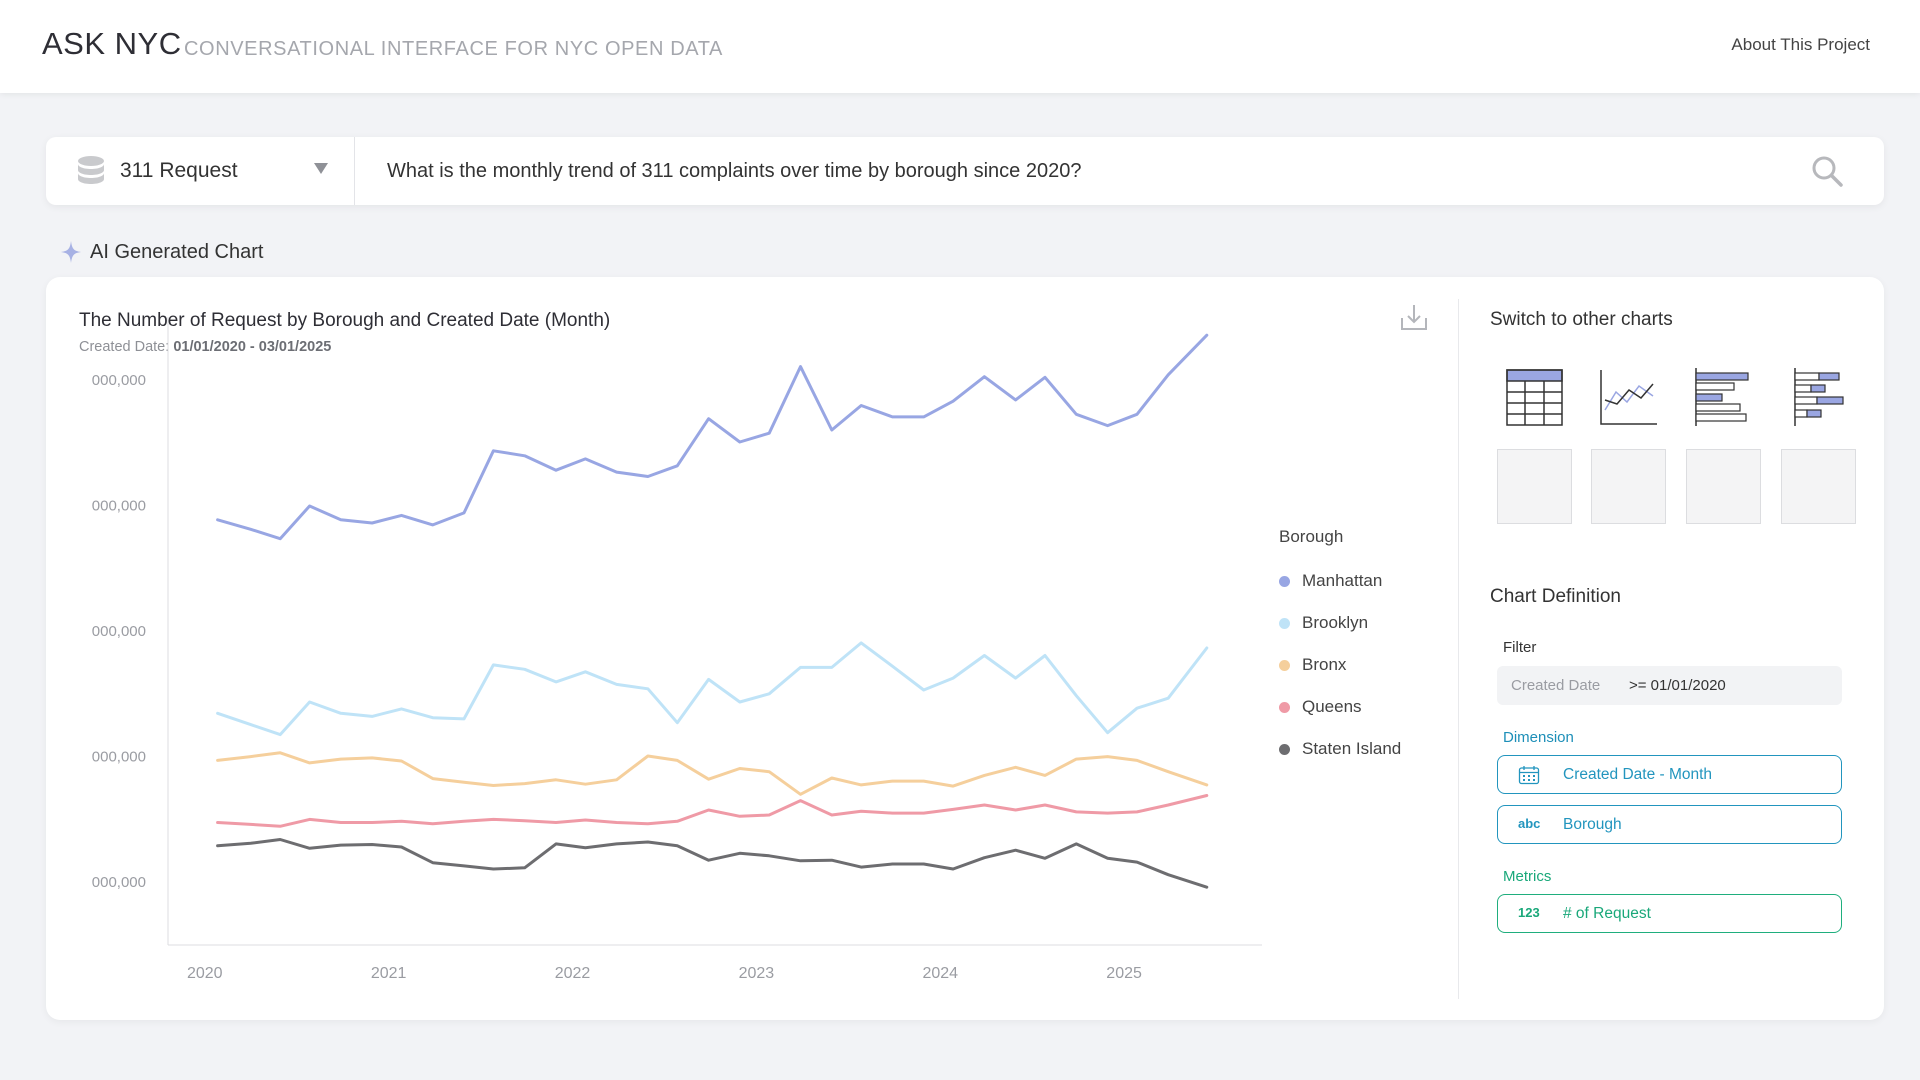 Image resolution: width=1920 pixels, height=1080 pixels. I want to click on chevron-down-icon, so click(321, 168).